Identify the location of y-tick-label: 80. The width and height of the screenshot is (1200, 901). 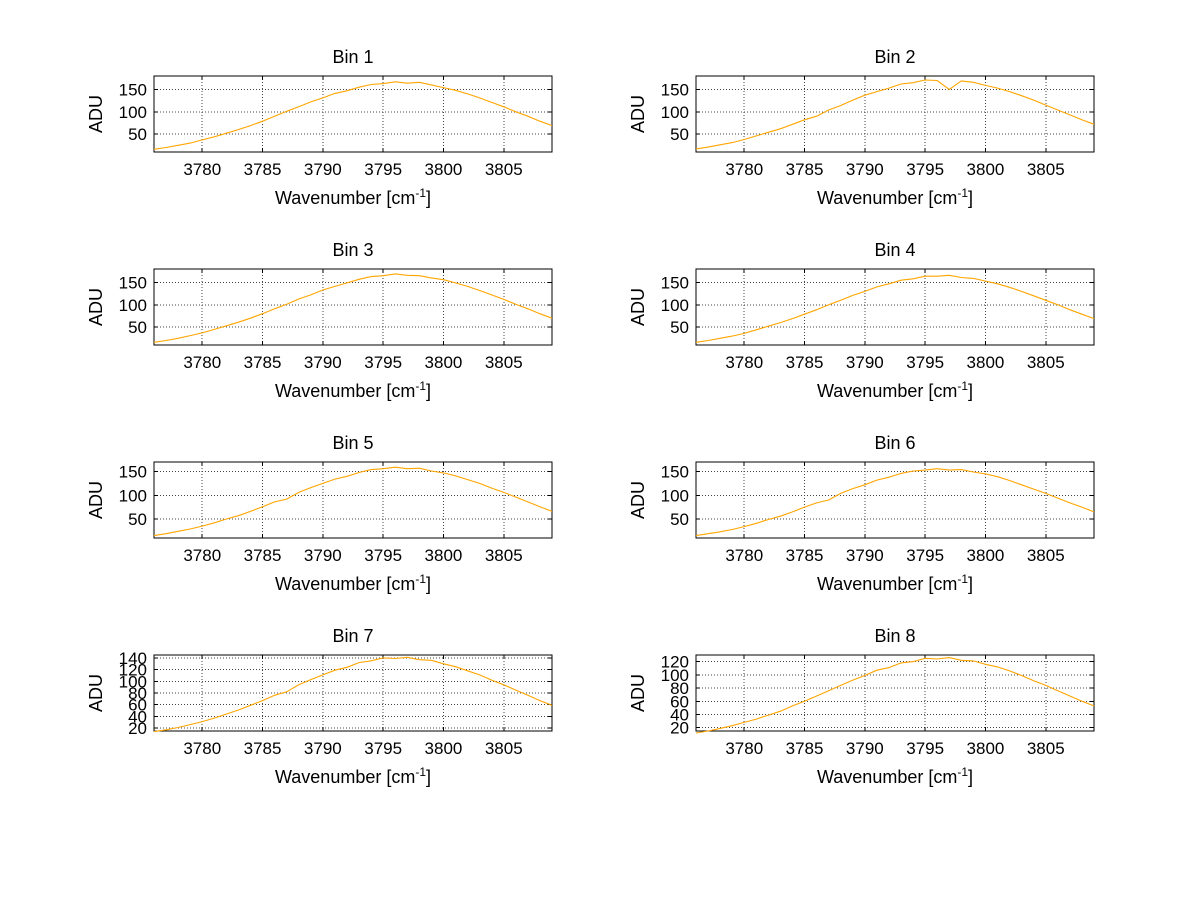
(137, 693).